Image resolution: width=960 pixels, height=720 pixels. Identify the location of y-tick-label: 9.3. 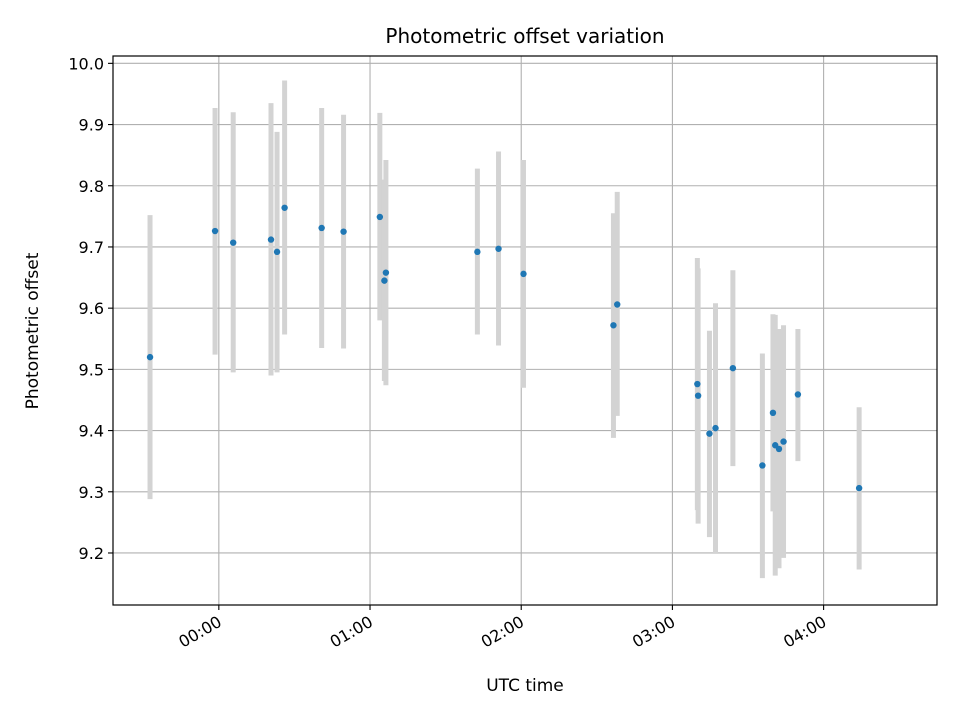
(91, 492).